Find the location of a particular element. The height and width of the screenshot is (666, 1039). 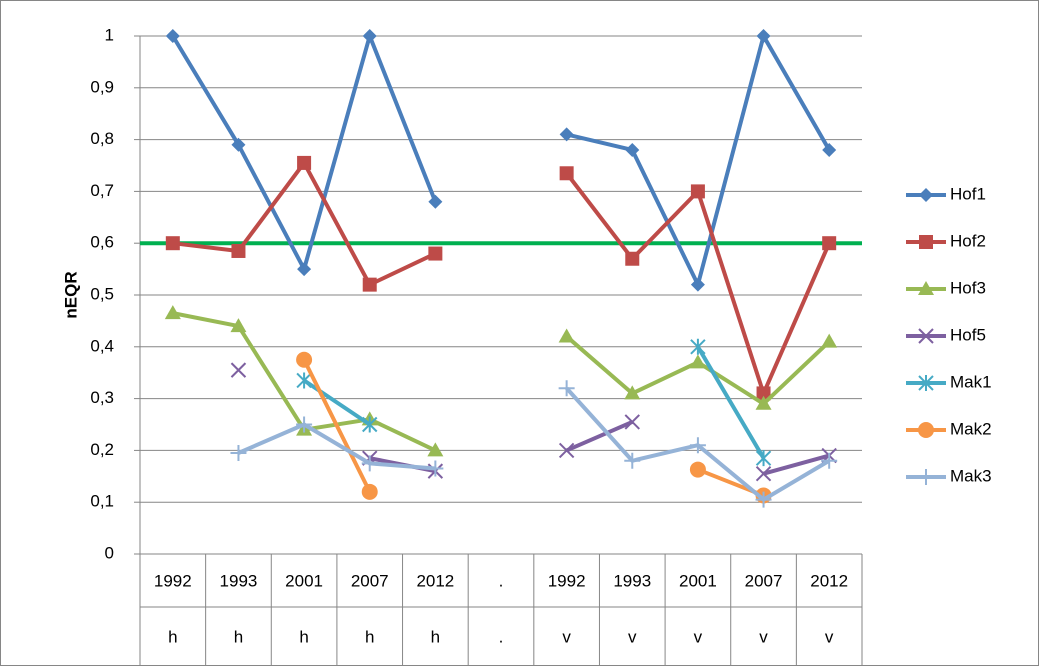

x-group-label: . is located at coordinates (501, 636).